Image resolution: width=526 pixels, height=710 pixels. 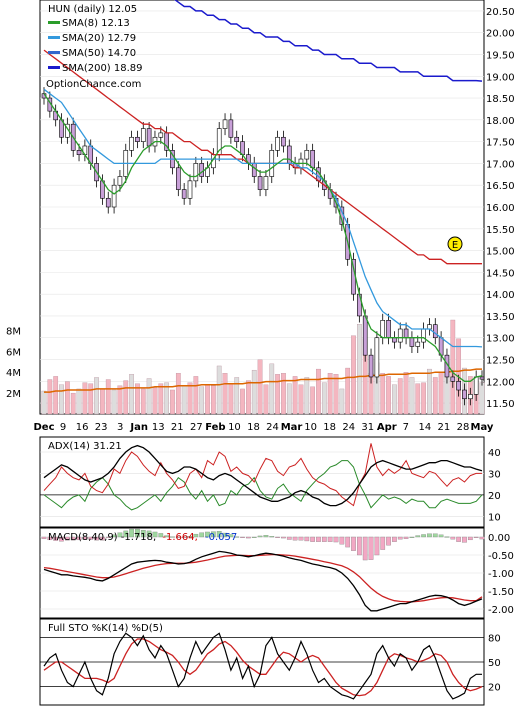 What do you see at coordinates (500, 230) in the screenshot?
I see `price-tick-label: 15.50` at bounding box center [500, 230].